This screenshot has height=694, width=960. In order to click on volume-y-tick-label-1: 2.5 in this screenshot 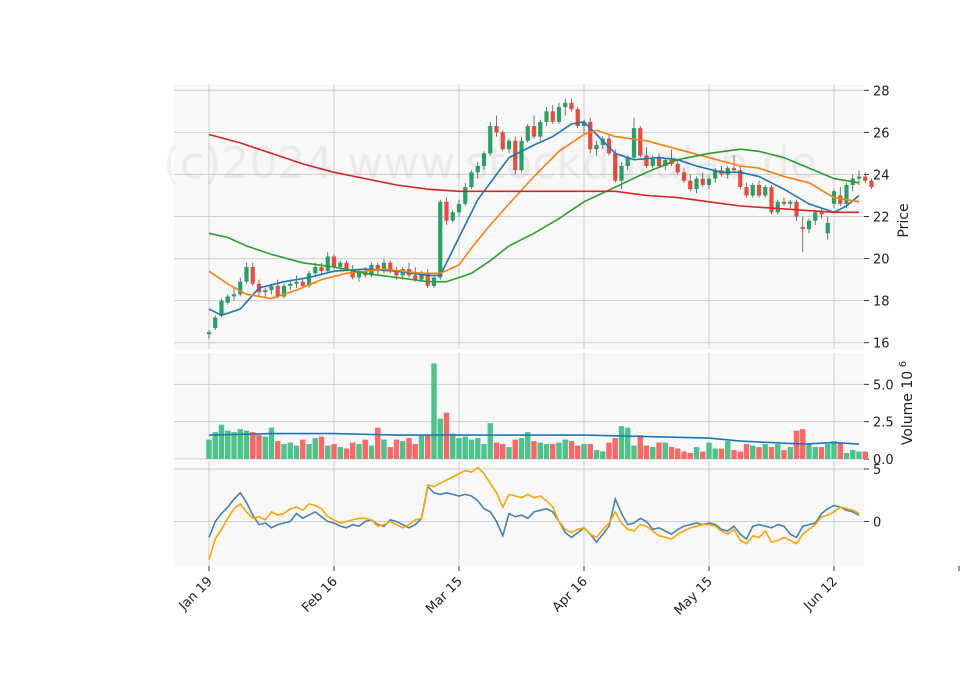, I will do `click(883, 423)`.